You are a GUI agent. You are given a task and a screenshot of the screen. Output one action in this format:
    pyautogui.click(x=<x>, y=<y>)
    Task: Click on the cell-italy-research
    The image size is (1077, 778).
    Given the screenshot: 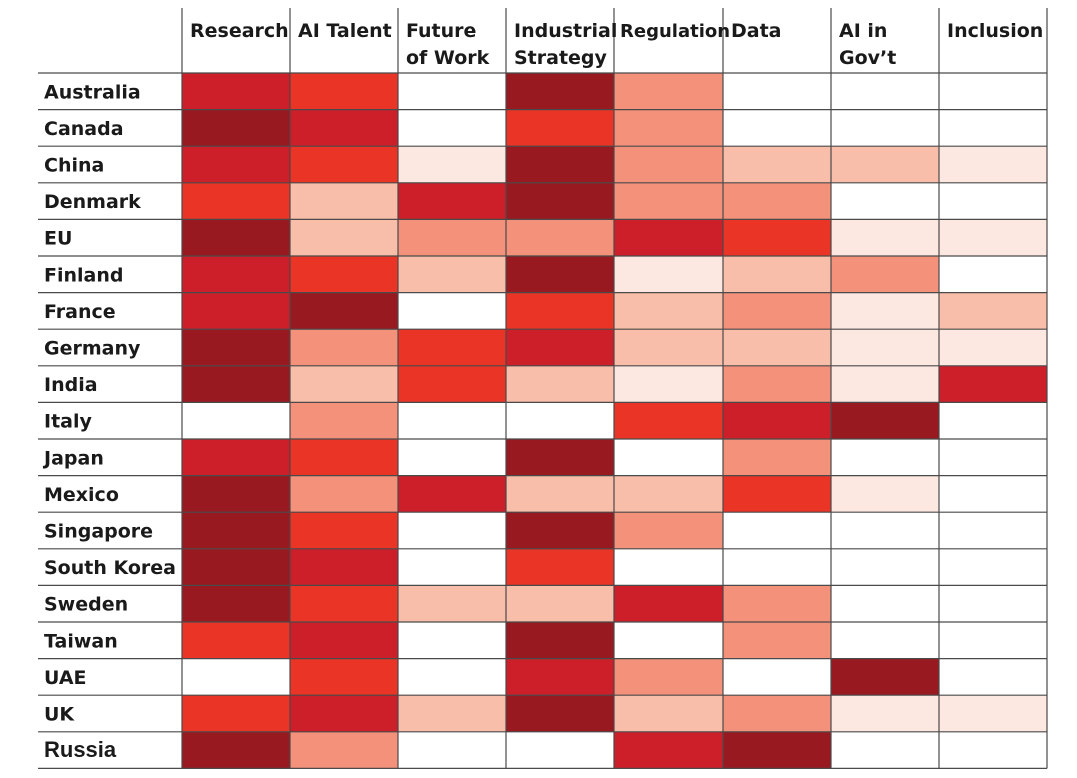 What is the action you would take?
    pyautogui.click(x=236, y=420)
    